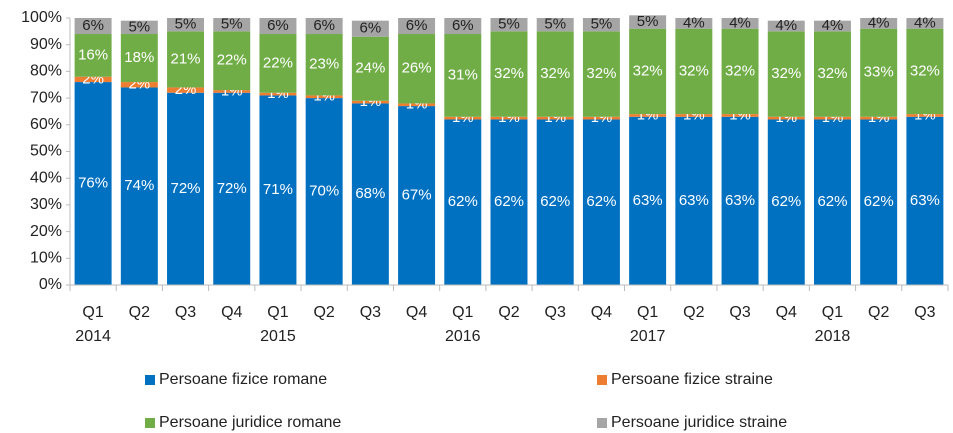 The image size is (953, 433). I want to click on year-label: 2015, so click(278, 336).